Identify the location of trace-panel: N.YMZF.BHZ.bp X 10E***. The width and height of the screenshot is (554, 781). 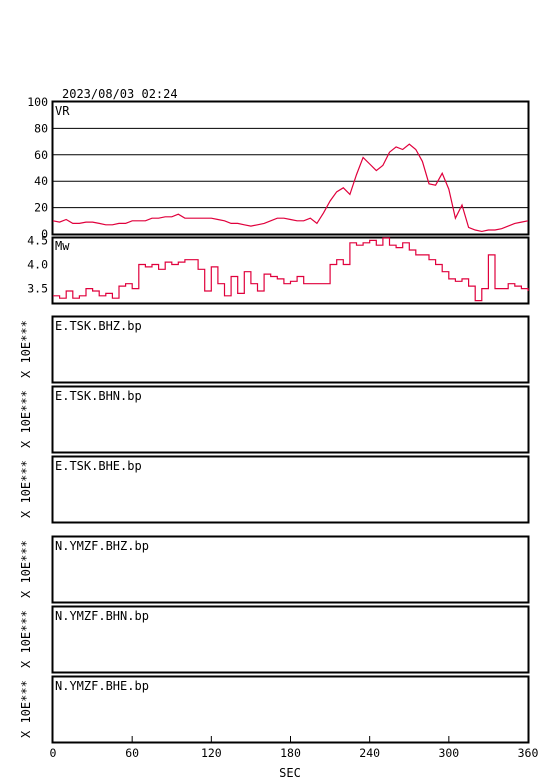
(274, 569).